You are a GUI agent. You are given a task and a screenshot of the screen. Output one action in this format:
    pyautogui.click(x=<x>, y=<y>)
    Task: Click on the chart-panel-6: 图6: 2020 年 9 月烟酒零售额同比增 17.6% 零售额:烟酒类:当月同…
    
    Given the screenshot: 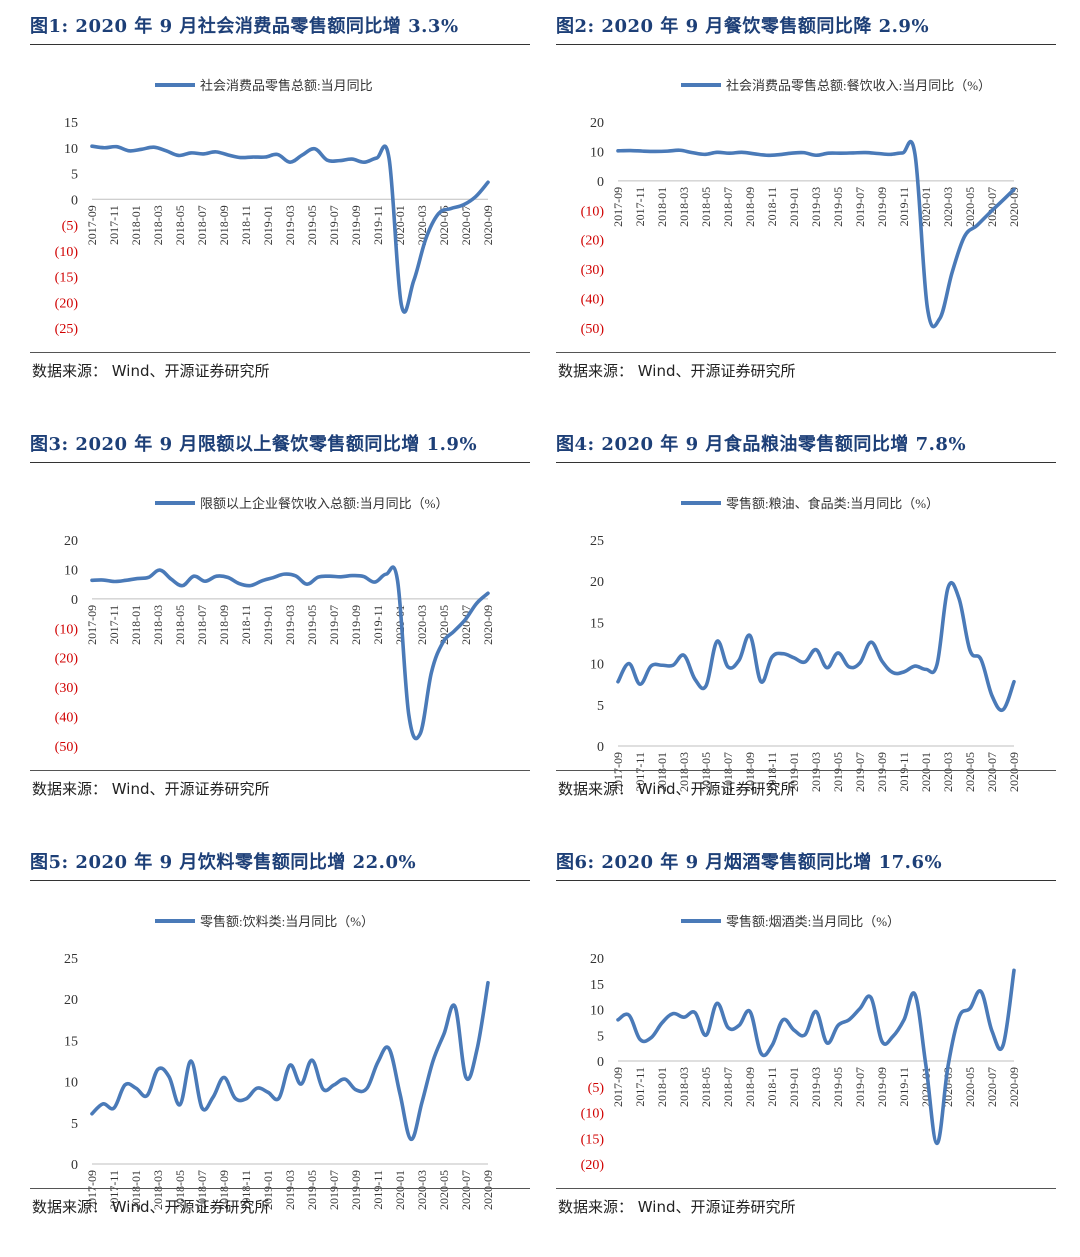 What is the action you would take?
    pyautogui.click(x=806, y=1038)
    